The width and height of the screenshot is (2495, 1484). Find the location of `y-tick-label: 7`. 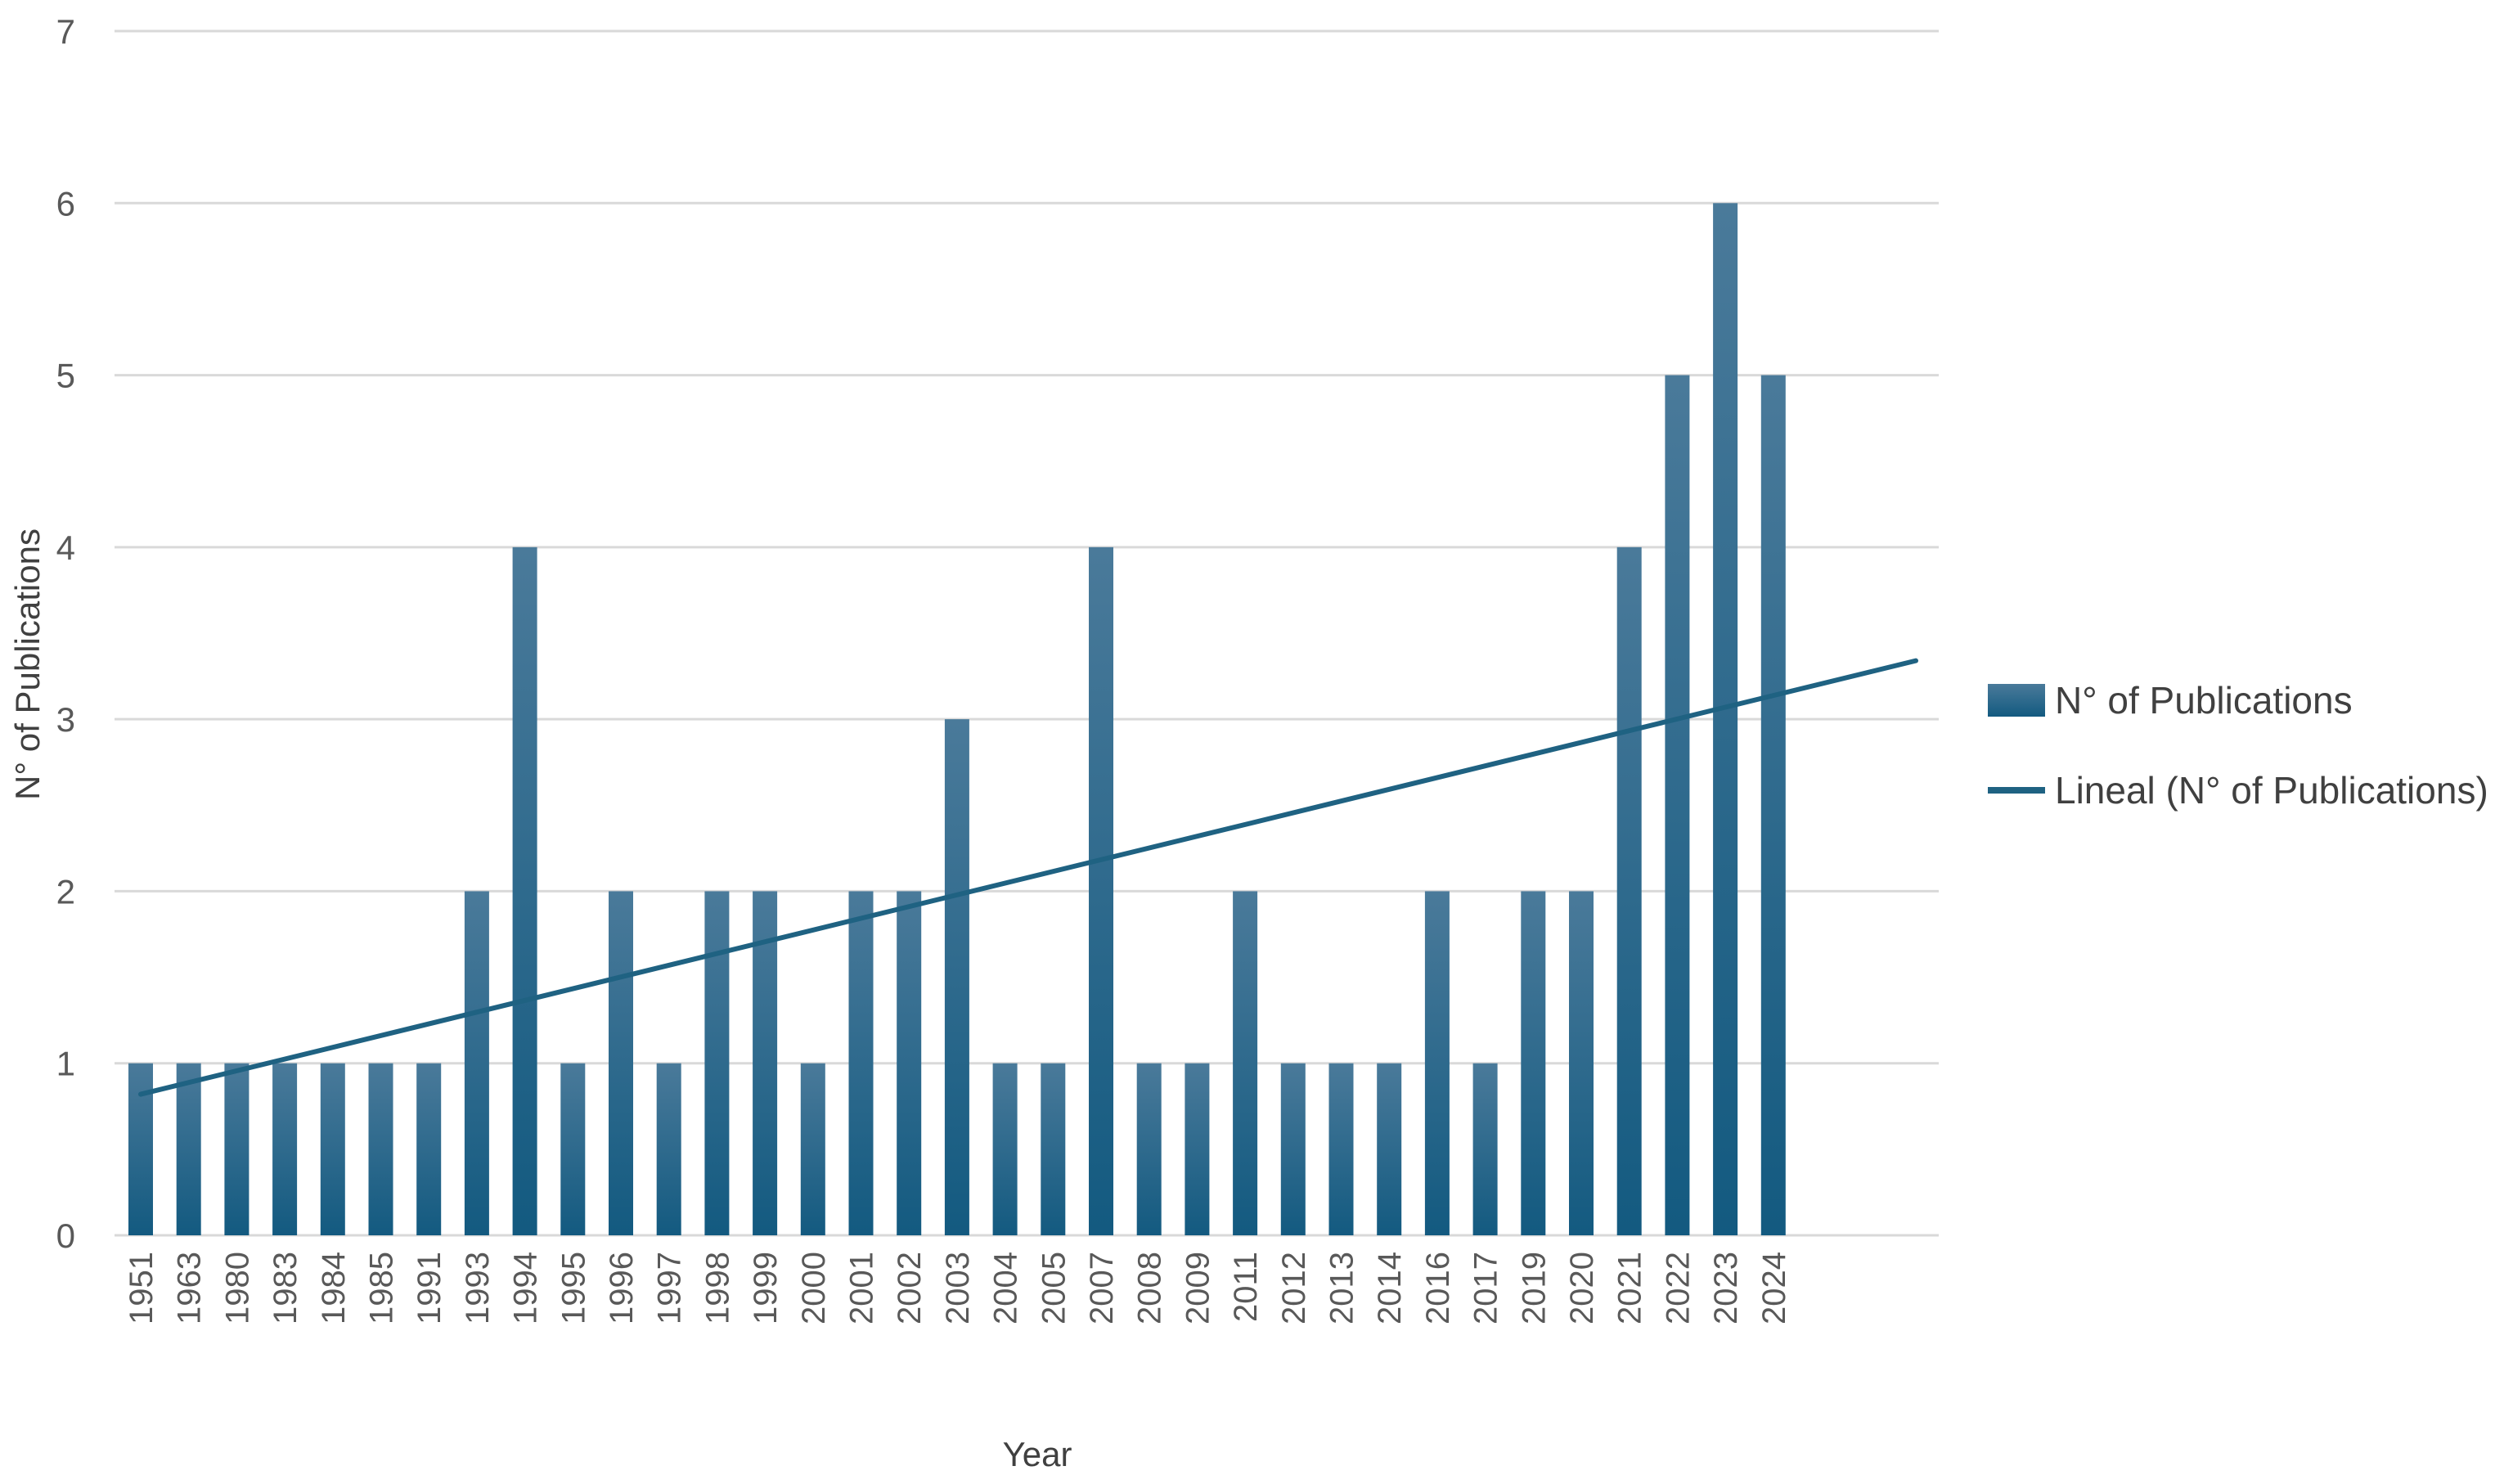

y-tick-label: 7 is located at coordinates (65, 31).